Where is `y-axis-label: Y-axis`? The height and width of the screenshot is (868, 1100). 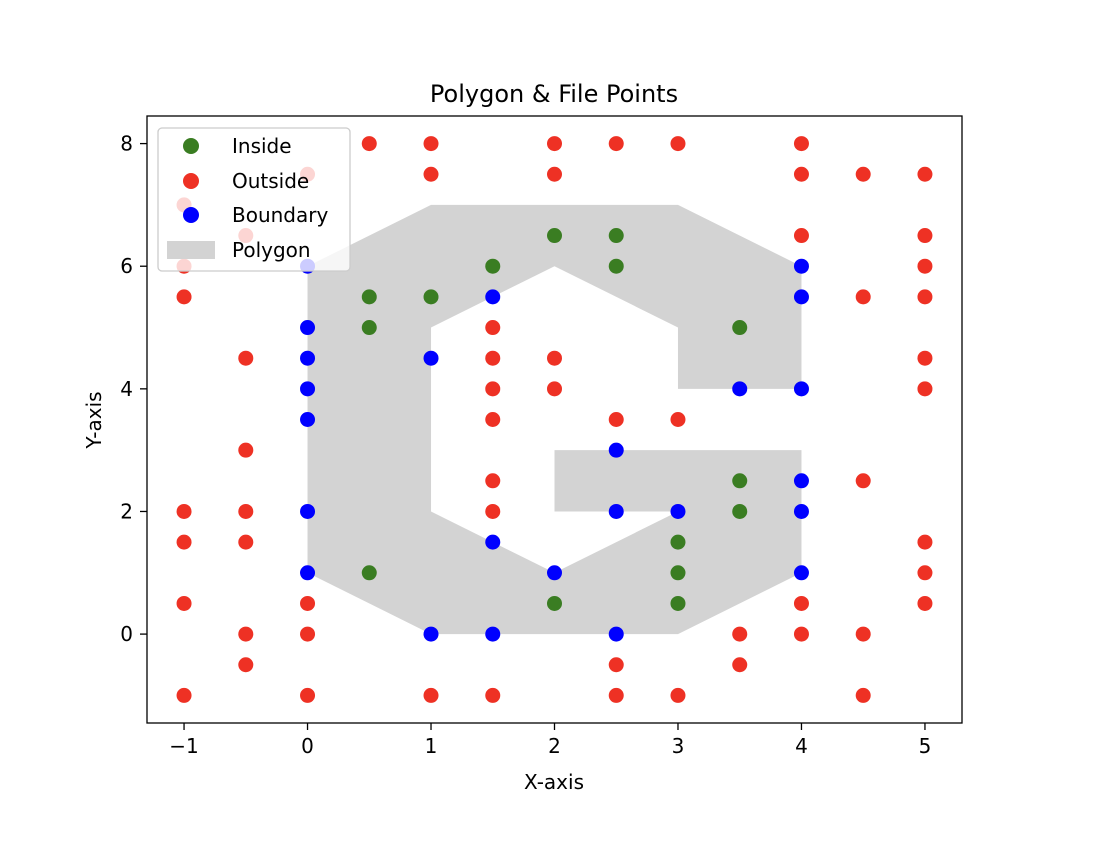
y-axis-label: Y-axis is located at coordinates (94, 420).